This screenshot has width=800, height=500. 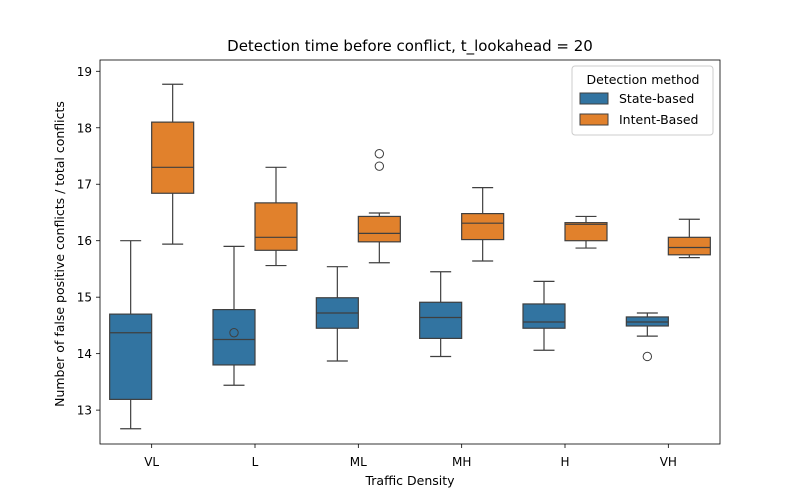 I want to click on x-tick-label: VL, so click(x=151, y=462).